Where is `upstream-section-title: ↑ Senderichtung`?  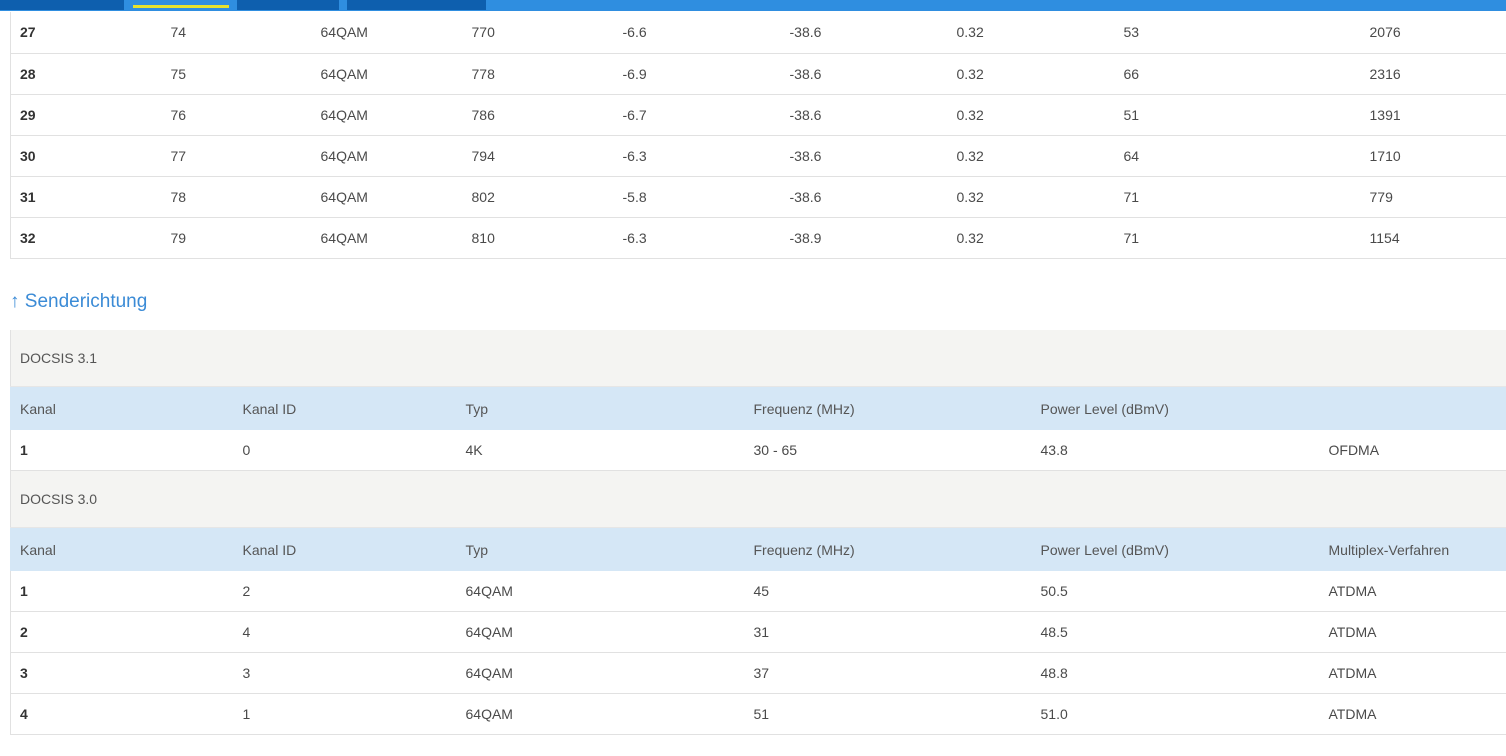 upstream-section-title: ↑ Senderichtung is located at coordinates (79, 301).